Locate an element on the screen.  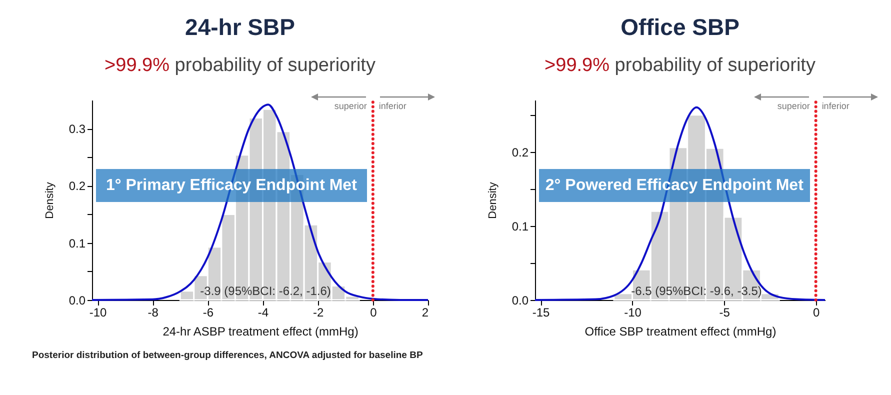
x-axis-title: 24-hr ASBP treatment effect (mmHg) is located at coordinates (260, 331).